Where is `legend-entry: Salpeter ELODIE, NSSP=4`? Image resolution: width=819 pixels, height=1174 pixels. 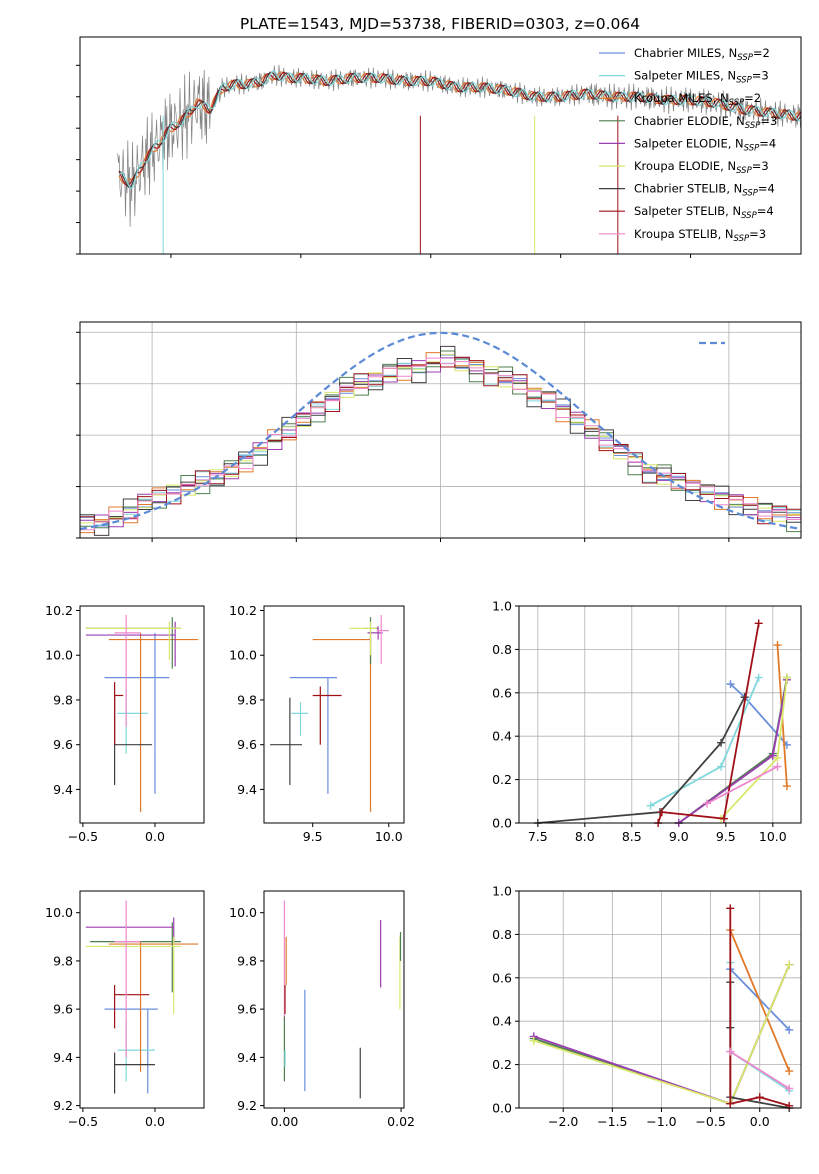 legend-entry: Salpeter ELODIE, NSSP=4 is located at coordinates (705, 144).